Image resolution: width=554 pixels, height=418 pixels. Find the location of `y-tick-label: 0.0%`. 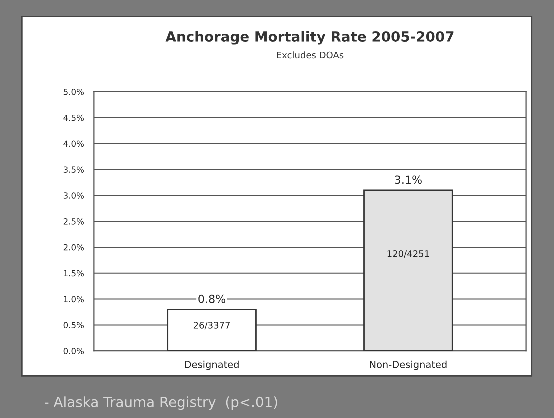

y-tick-label: 0.0% is located at coordinates (74, 351).